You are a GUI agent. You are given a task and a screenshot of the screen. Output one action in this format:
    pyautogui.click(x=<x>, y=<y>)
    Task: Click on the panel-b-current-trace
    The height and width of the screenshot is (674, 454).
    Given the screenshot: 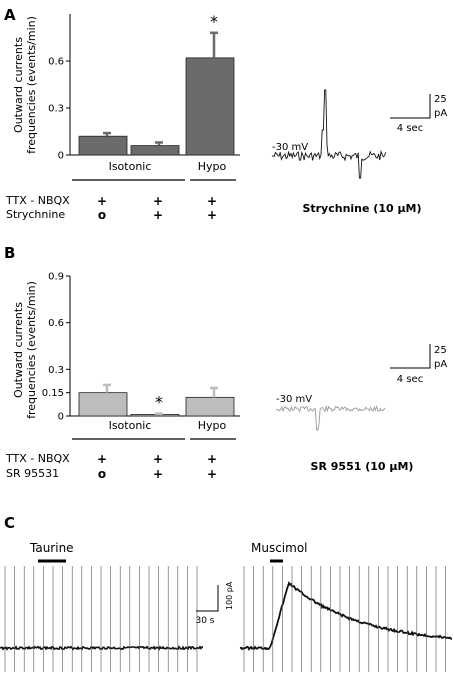 What is the action you would take?
    pyautogui.click(x=330, y=417)
    